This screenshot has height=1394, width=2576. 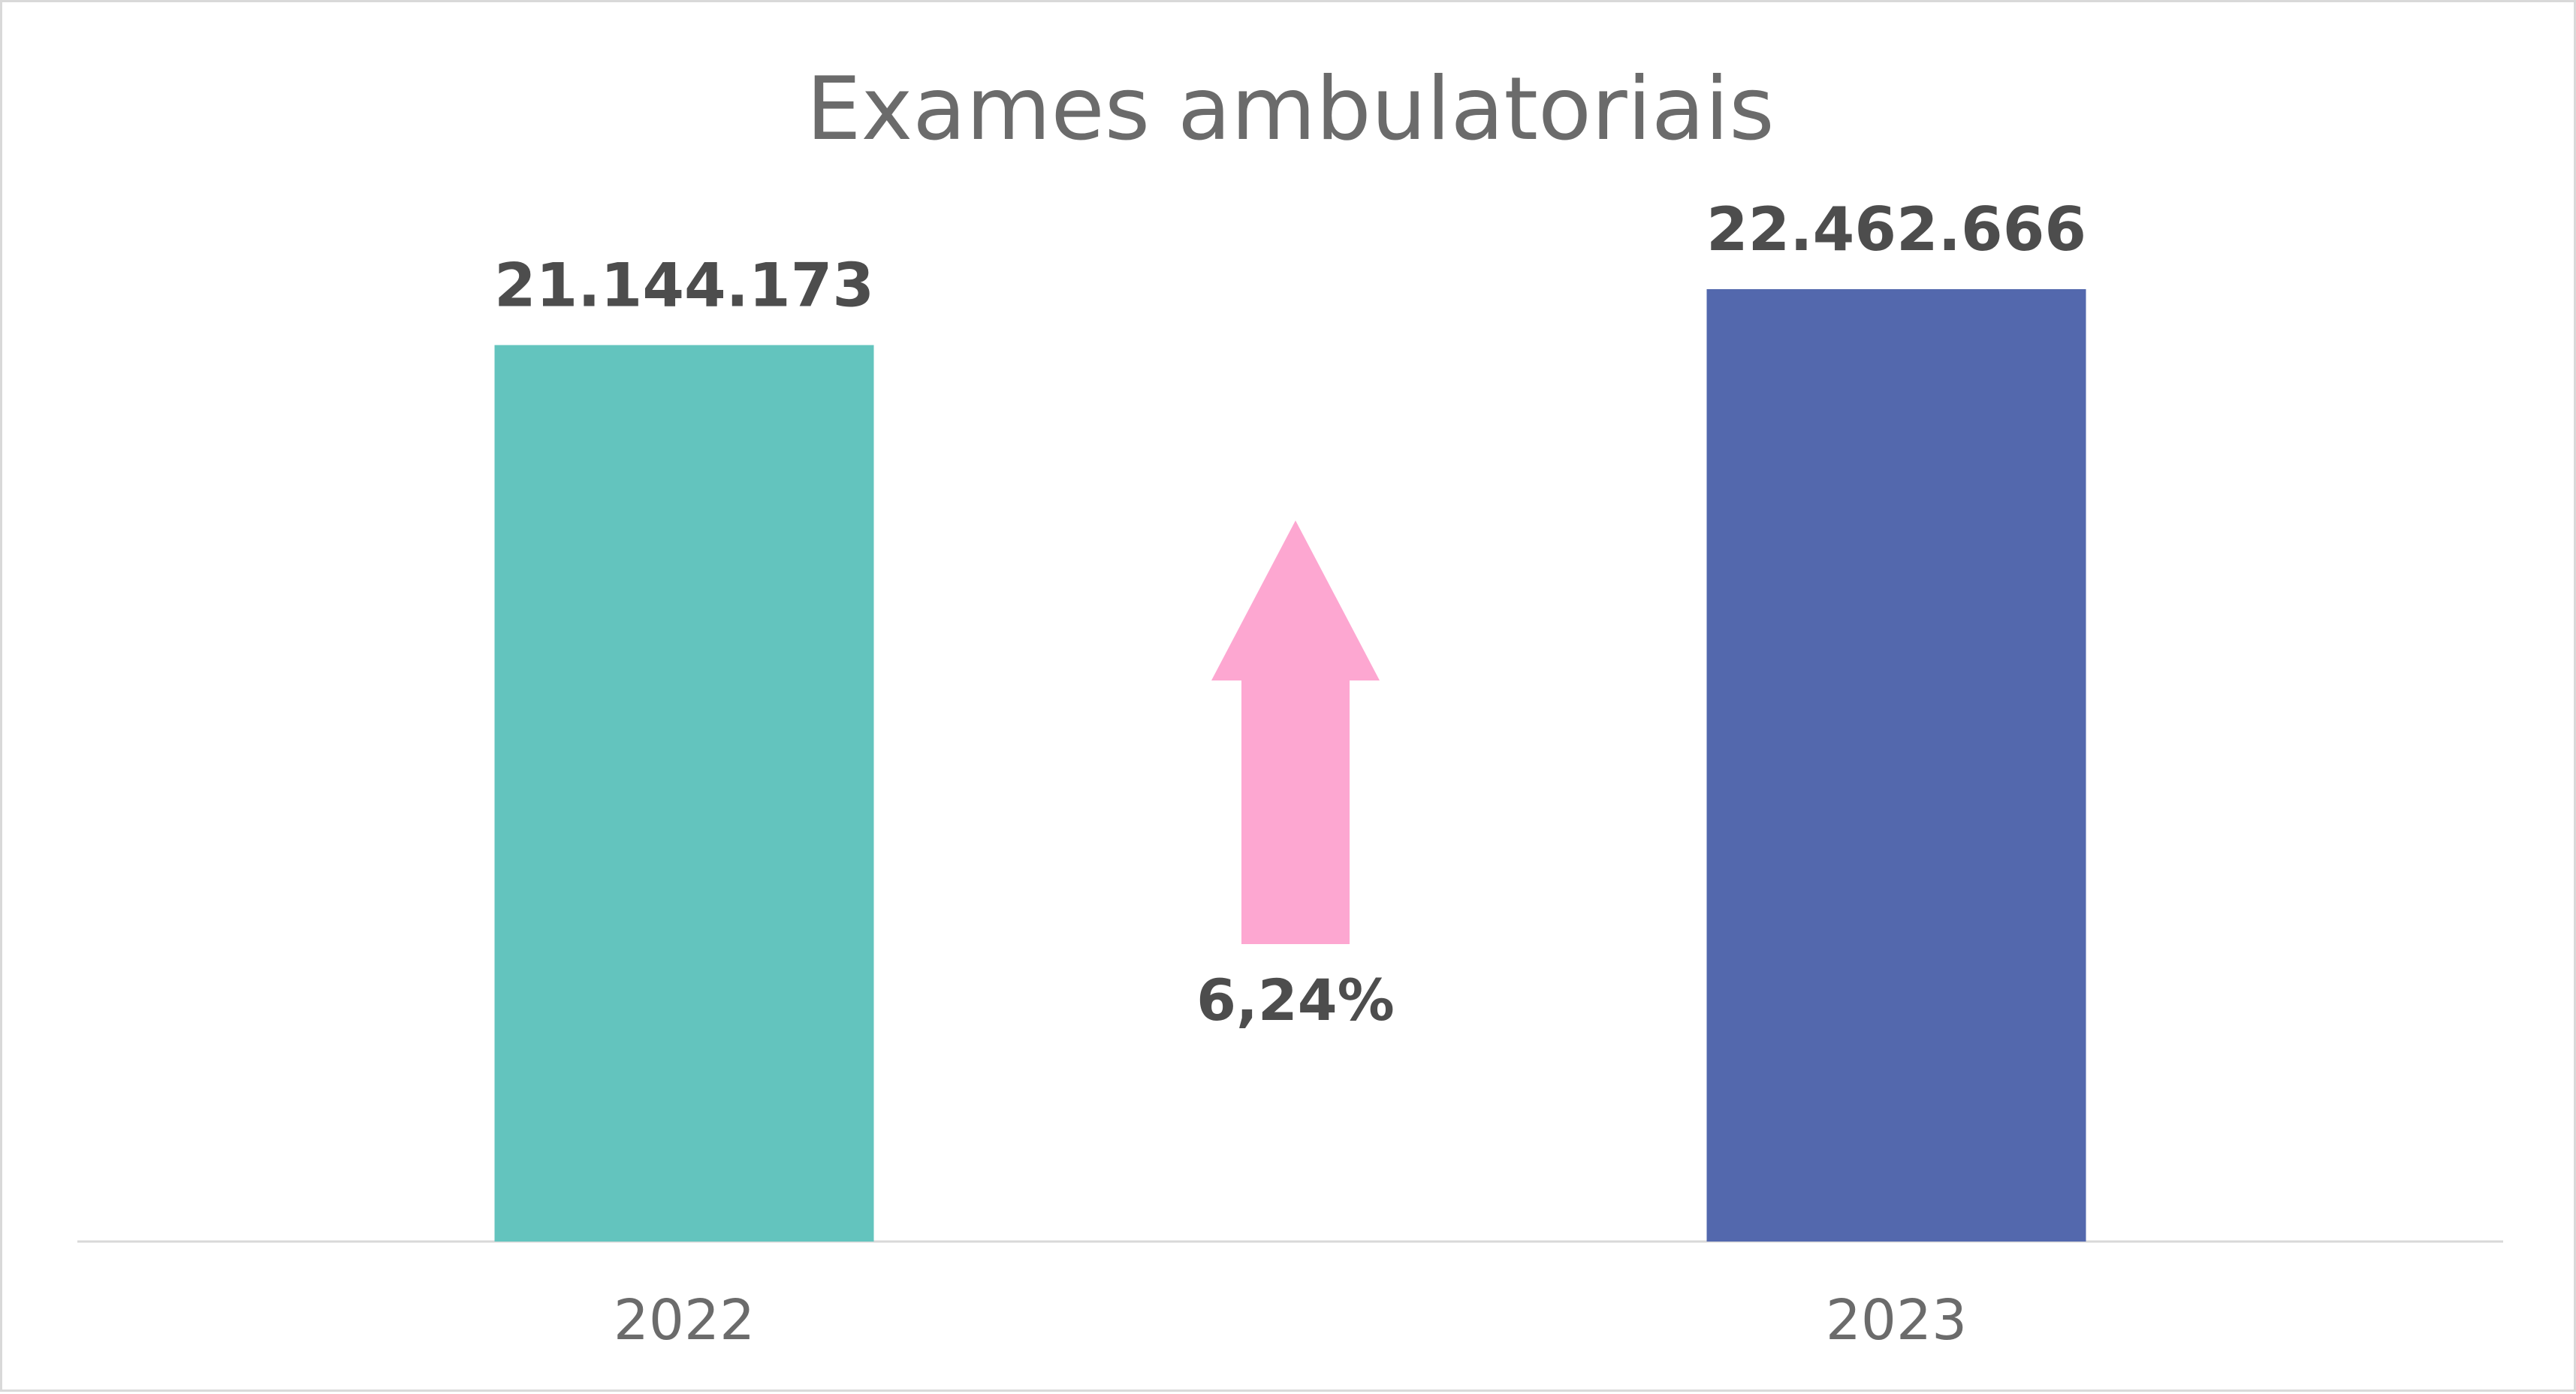 What do you see at coordinates (1896, 1320) in the screenshot?
I see `x-tick-label-2023: 2023` at bounding box center [1896, 1320].